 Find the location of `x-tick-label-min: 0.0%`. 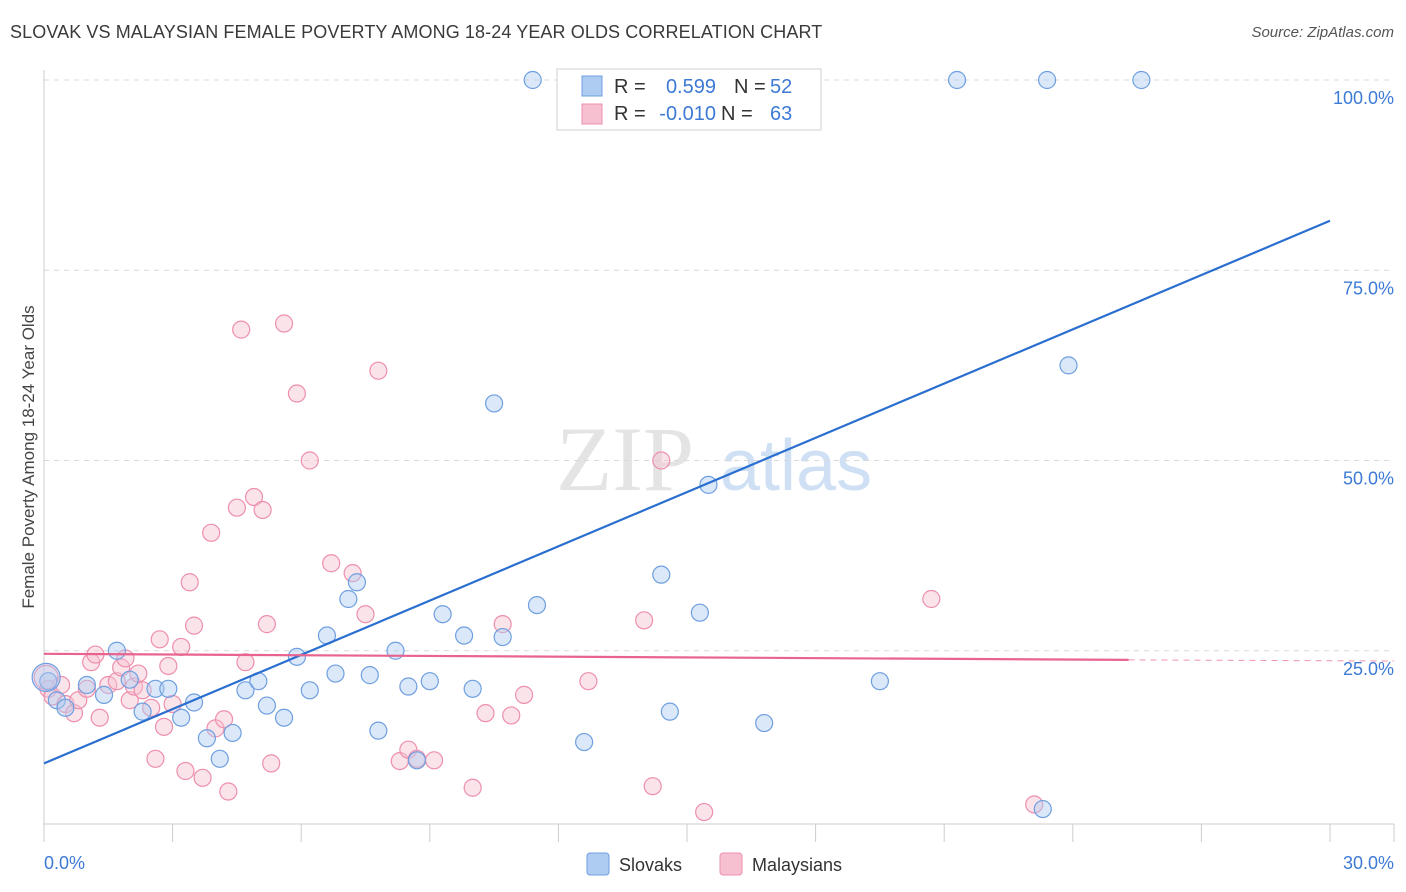

x-tick-label-min: 0.0% is located at coordinates (64, 863).